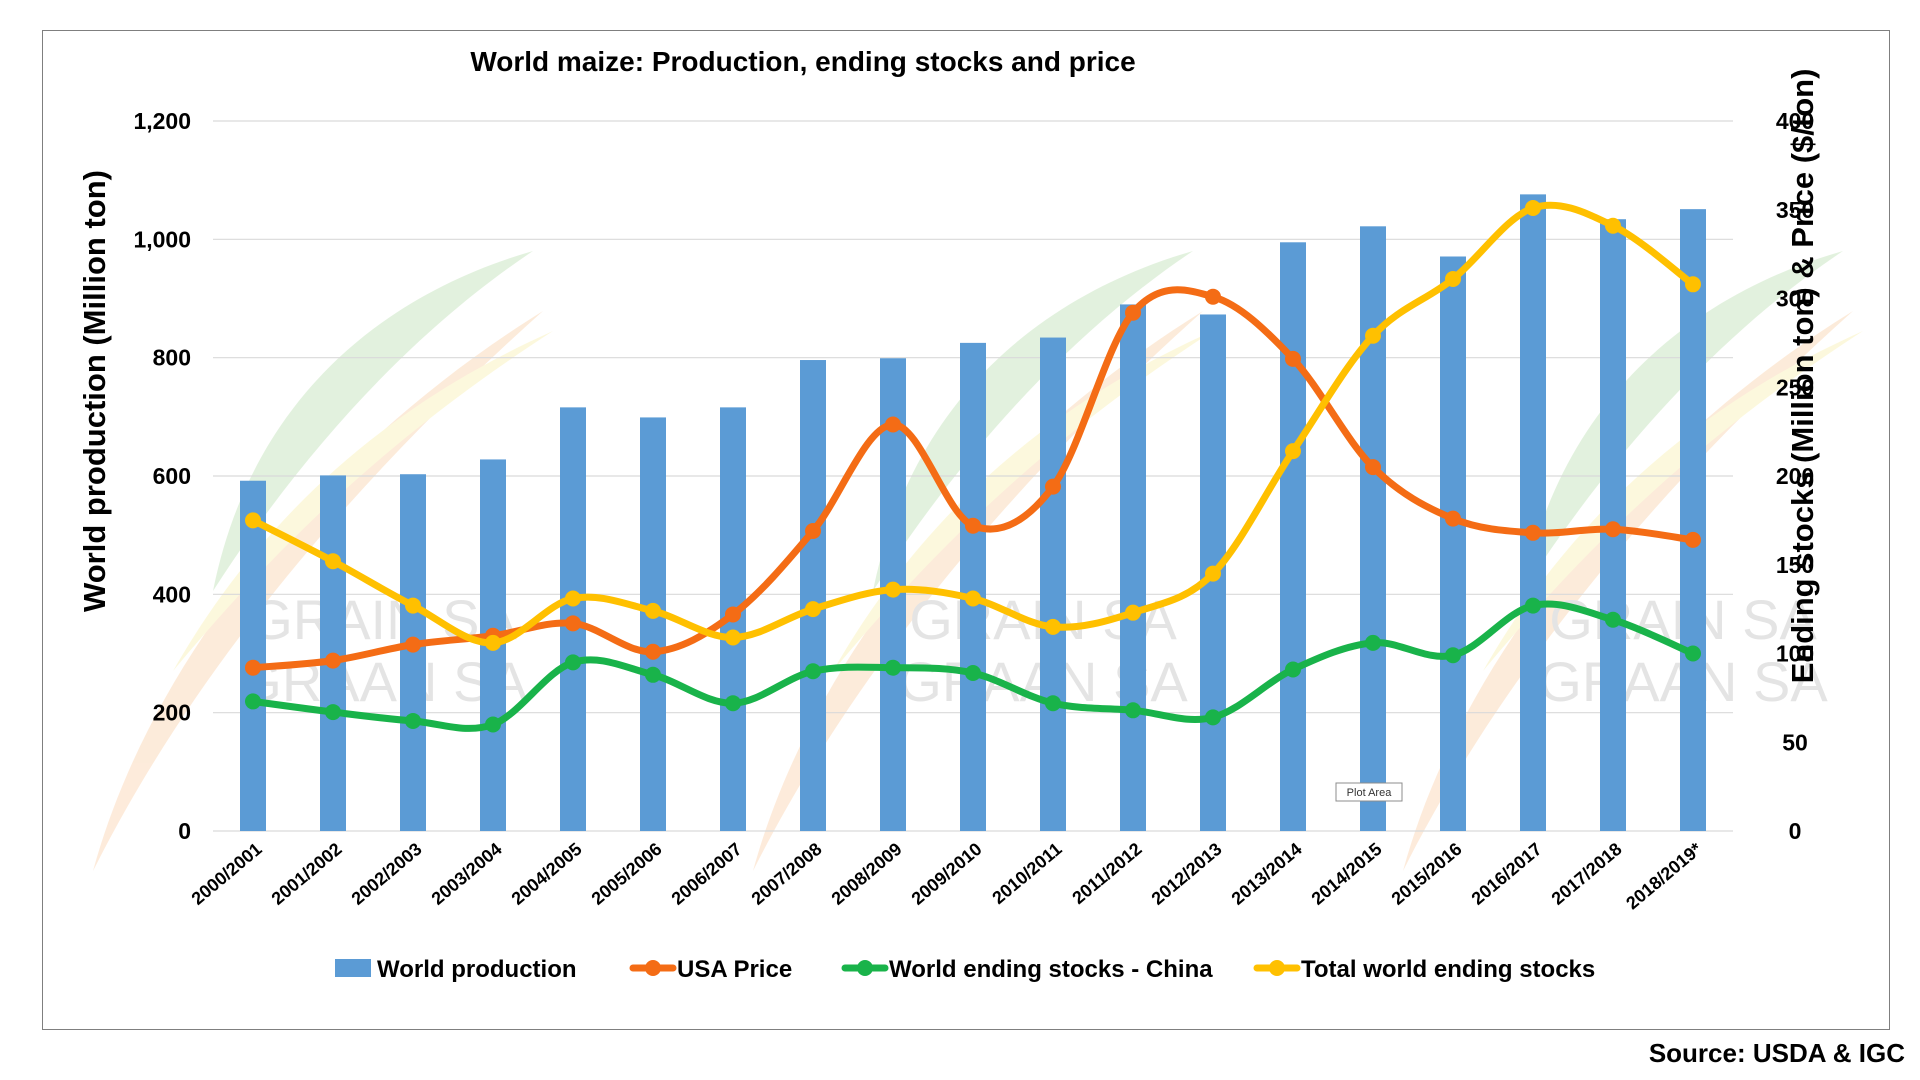 The width and height of the screenshot is (1920, 1080). What do you see at coordinates (707, 874) in the screenshot?
I see `x-tick-label: 2006/2007` at bounding box center [707, 874].